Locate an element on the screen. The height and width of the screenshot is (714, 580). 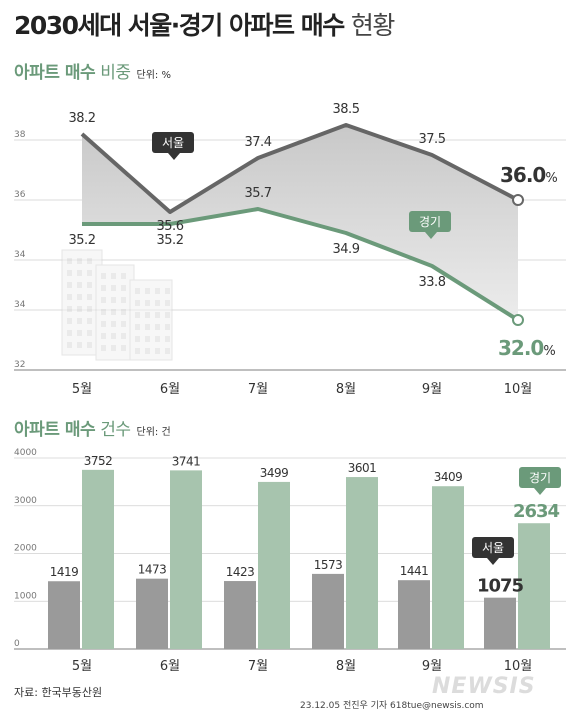
y-tick-label: 36 is located at coordinates (20, 195).